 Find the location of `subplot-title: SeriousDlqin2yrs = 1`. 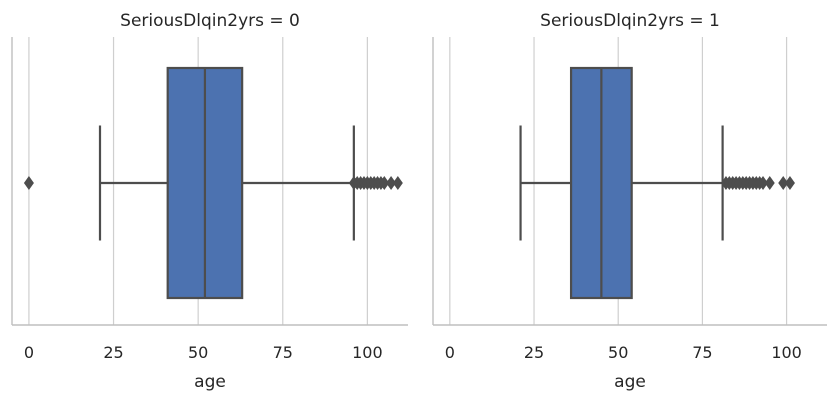

subplot-title: SeriousDlqin2yrs = 1 is located at coordinates (630, 21).